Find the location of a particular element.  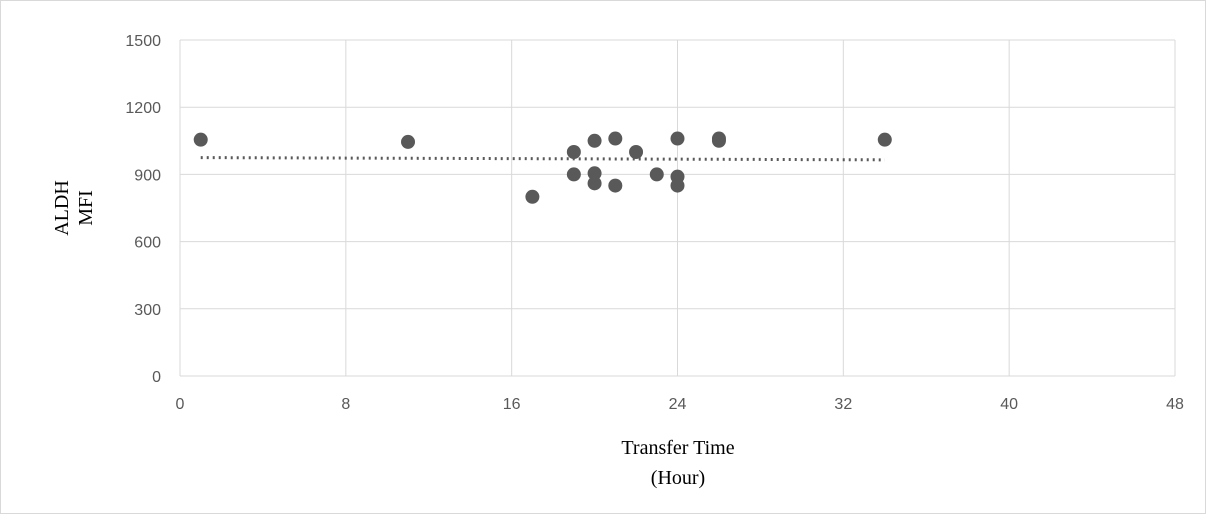

x-tick-label: 32 is located at coordinates (843, 404).